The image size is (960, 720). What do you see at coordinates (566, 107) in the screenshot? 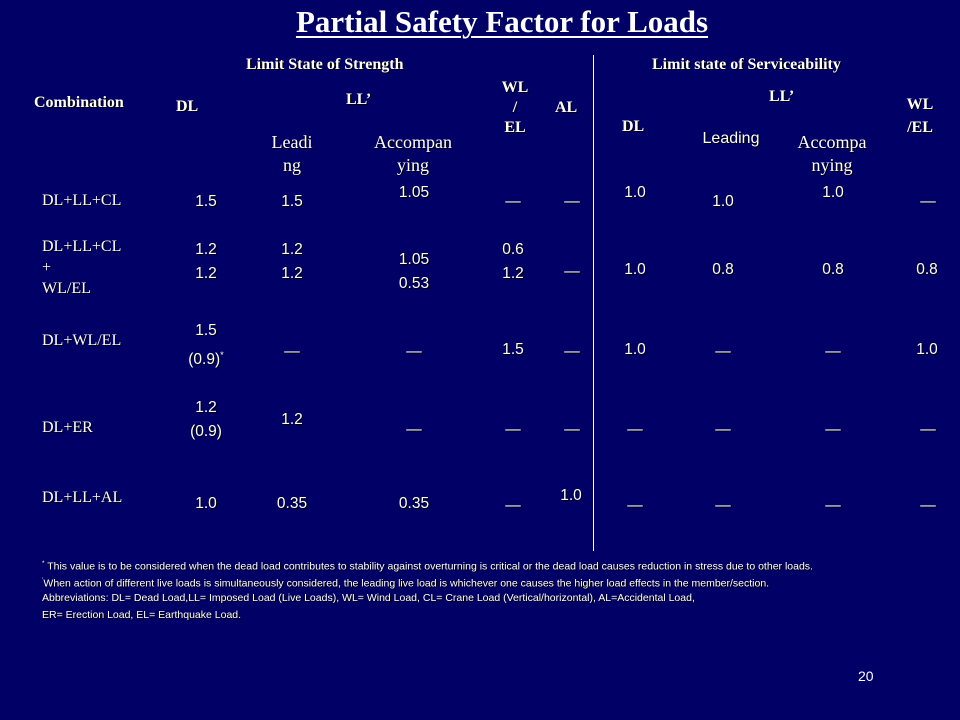
I see `header-al: AL` at bounding box center [566, 107].